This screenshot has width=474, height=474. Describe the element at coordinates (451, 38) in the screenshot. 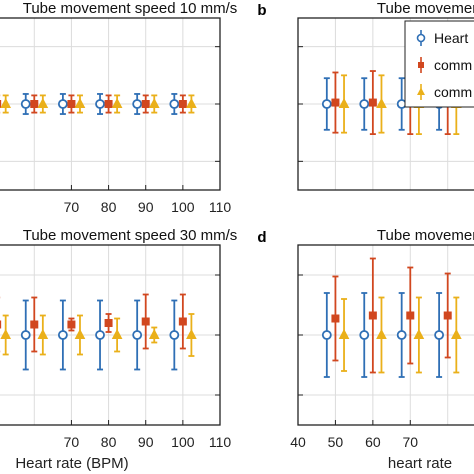

I see `legend-label: Heart` at that location.